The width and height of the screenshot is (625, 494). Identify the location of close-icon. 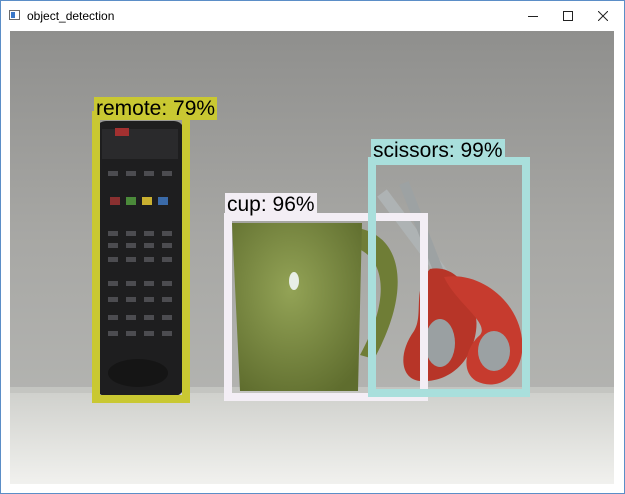
(602, 16).